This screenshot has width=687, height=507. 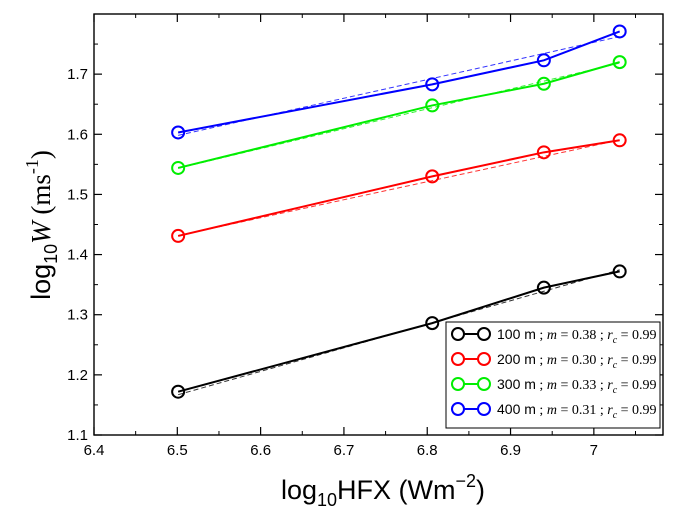 What do you see at coordinates (94, 450) in the screenshot?
I see `x-tick-label: 6.4` at bounding box center [94, 450].